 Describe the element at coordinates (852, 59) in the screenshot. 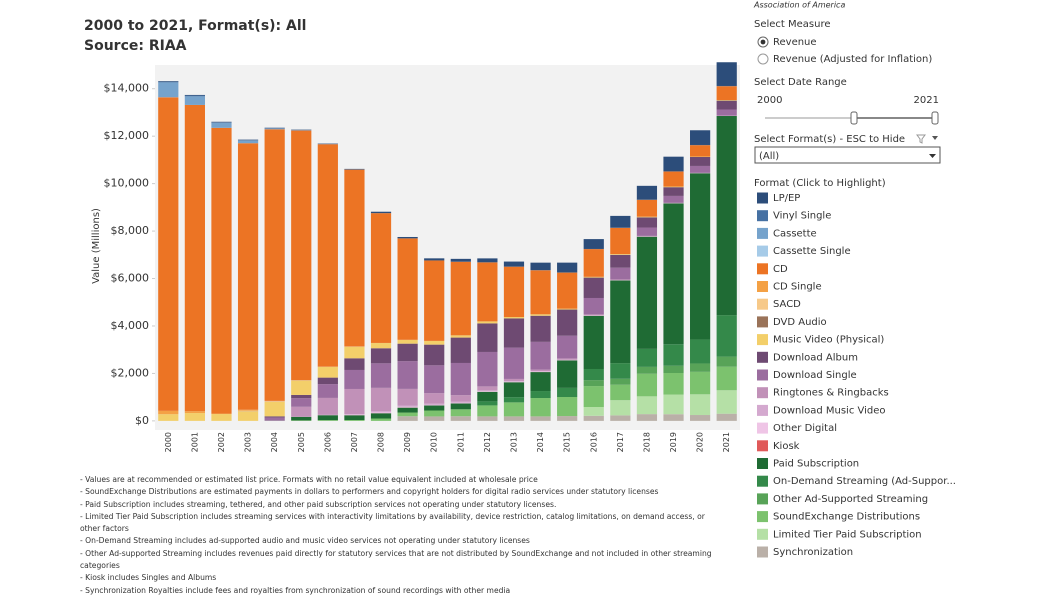

I see `radio-label: Revenue (Adjusted for Inflation)` at that location.